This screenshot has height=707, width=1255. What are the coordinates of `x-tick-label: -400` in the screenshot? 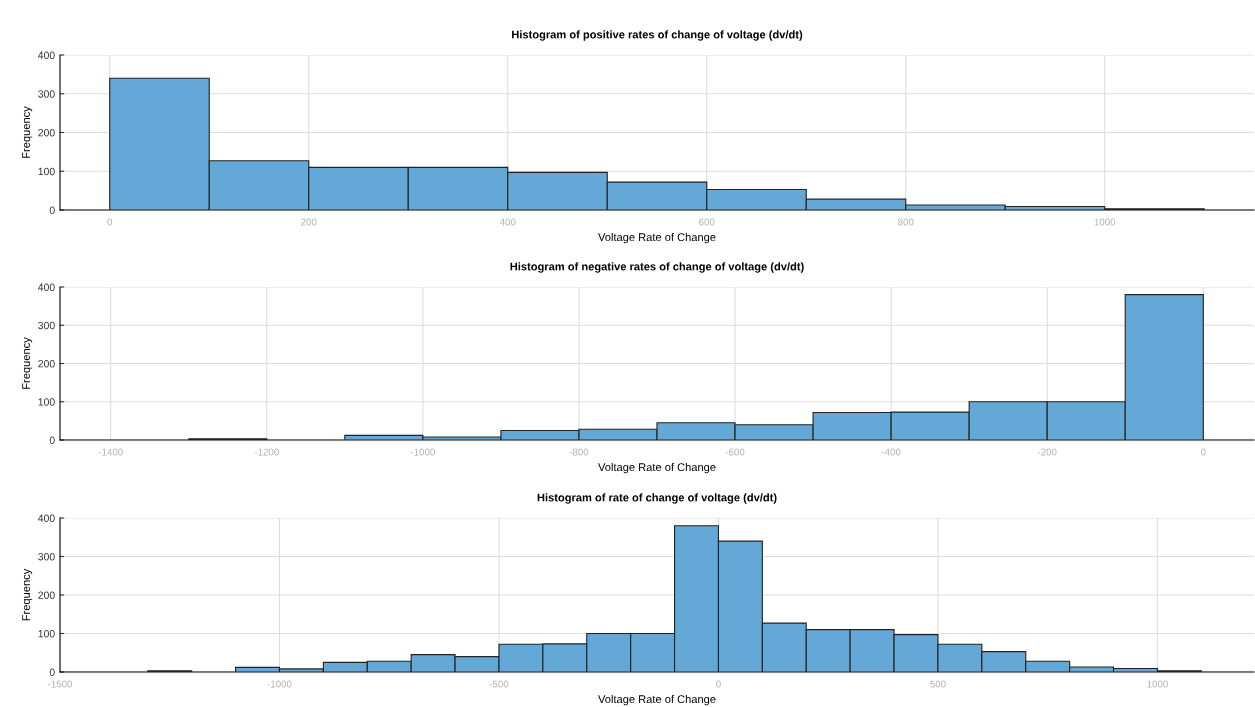 It's located at (891, 452).